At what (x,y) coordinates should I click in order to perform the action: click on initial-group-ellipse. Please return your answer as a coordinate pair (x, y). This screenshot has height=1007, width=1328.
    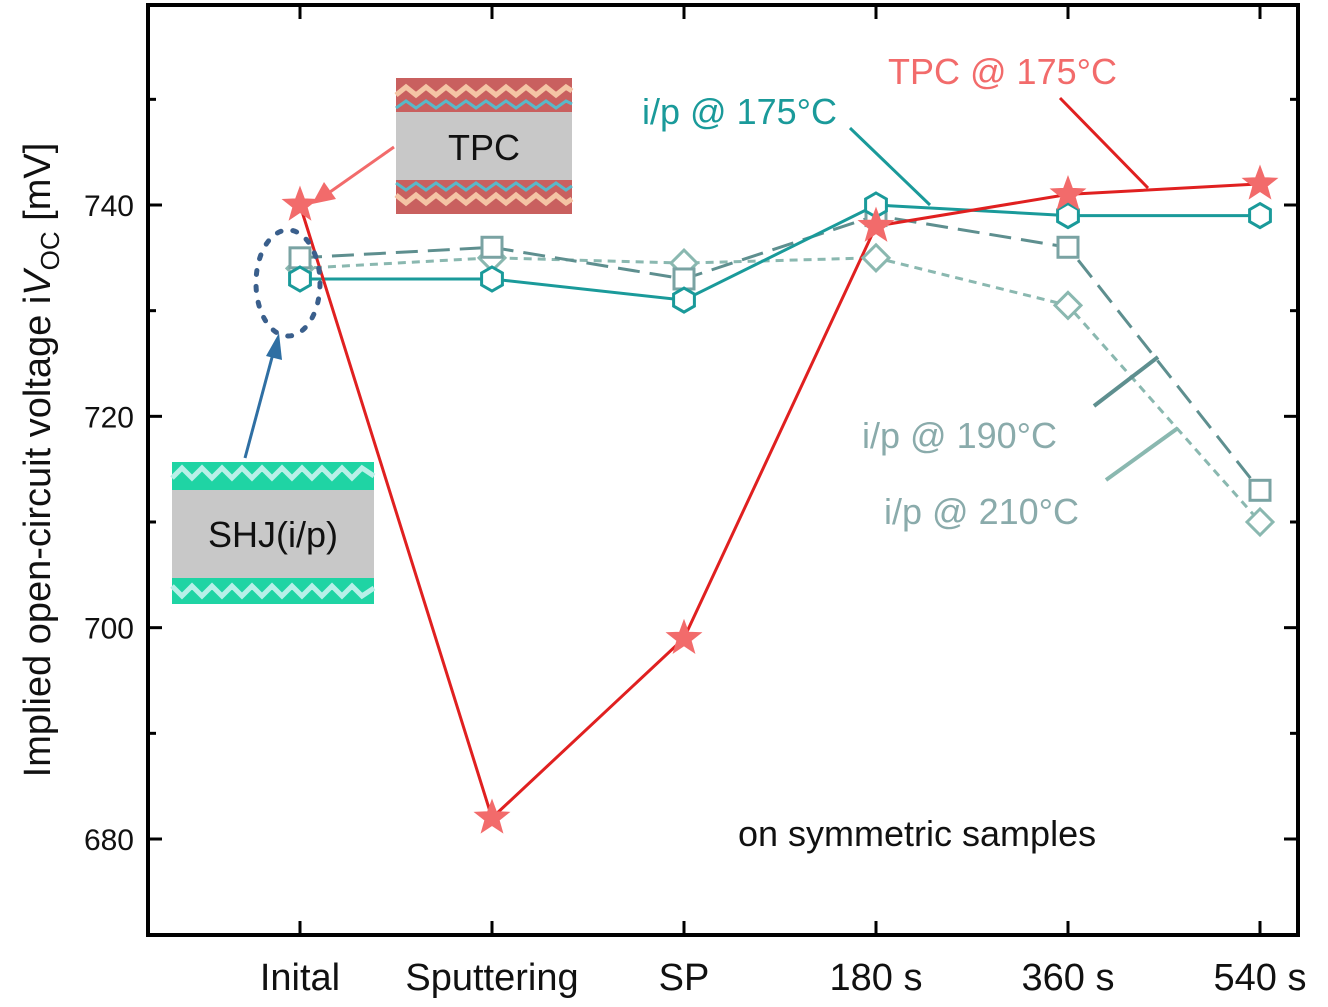
    Looking at the image, I should click on (288, 283).